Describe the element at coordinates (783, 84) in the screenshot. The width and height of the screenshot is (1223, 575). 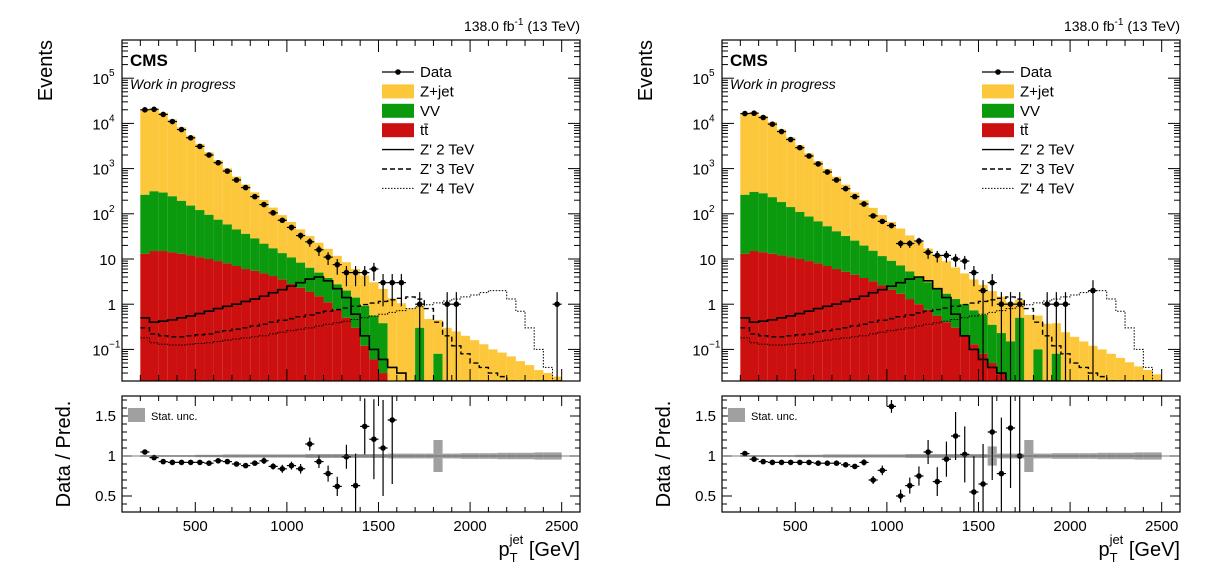
I see `status-label: Work in progress` at that location.